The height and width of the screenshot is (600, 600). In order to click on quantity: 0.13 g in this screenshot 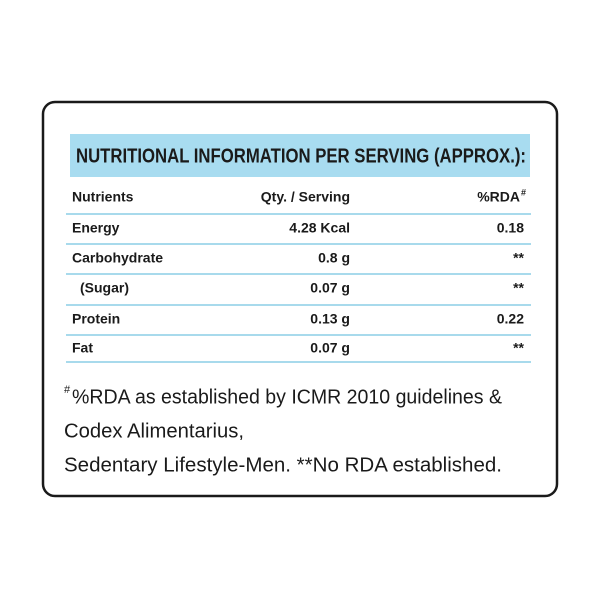, I will do `click(330, 319)`.